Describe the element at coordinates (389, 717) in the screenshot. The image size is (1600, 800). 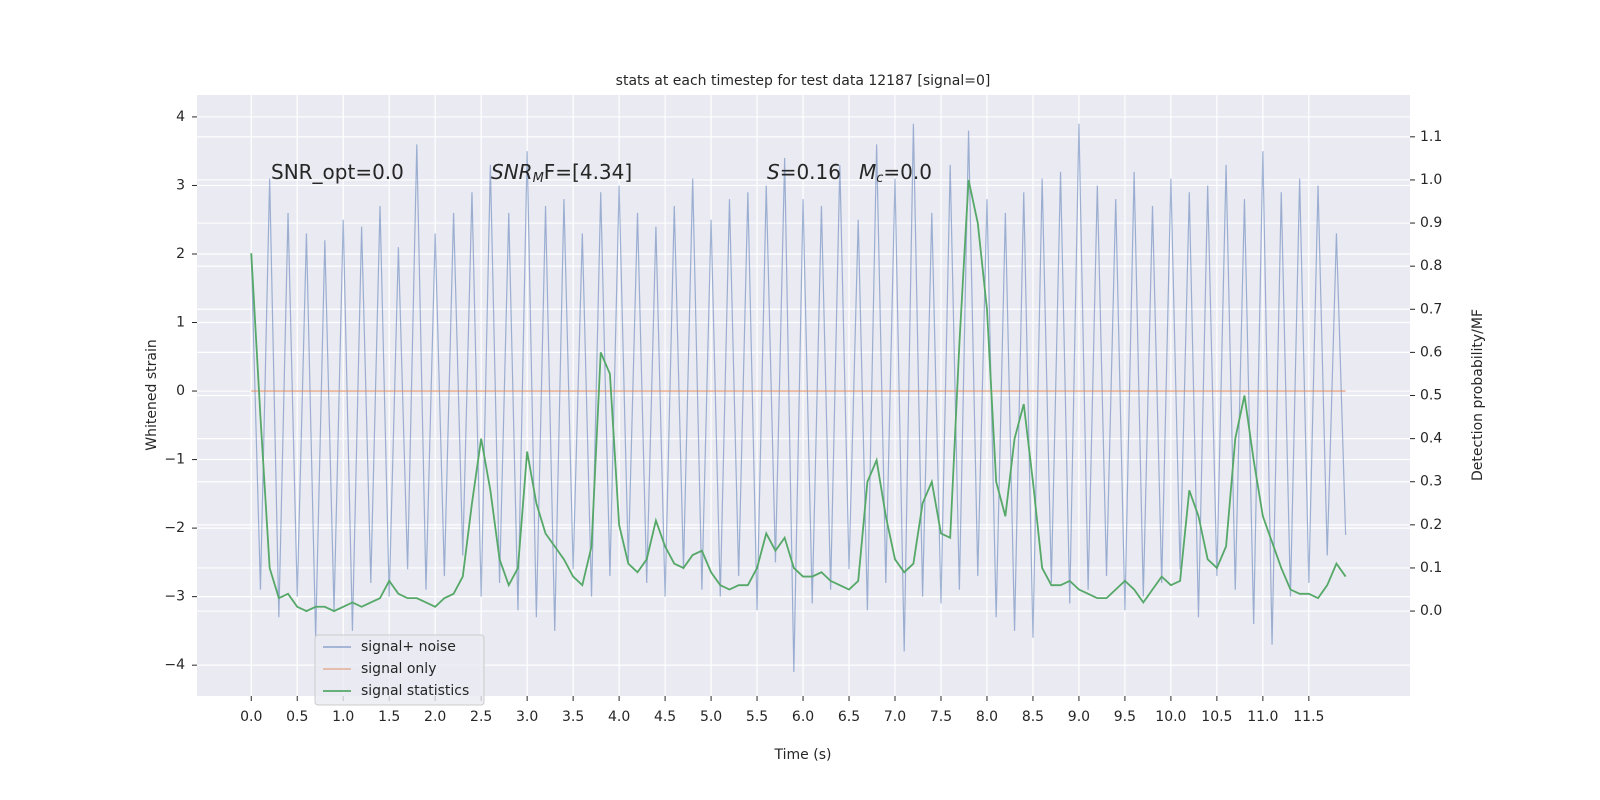
I see `x-tick-label: 1.5` at that location.